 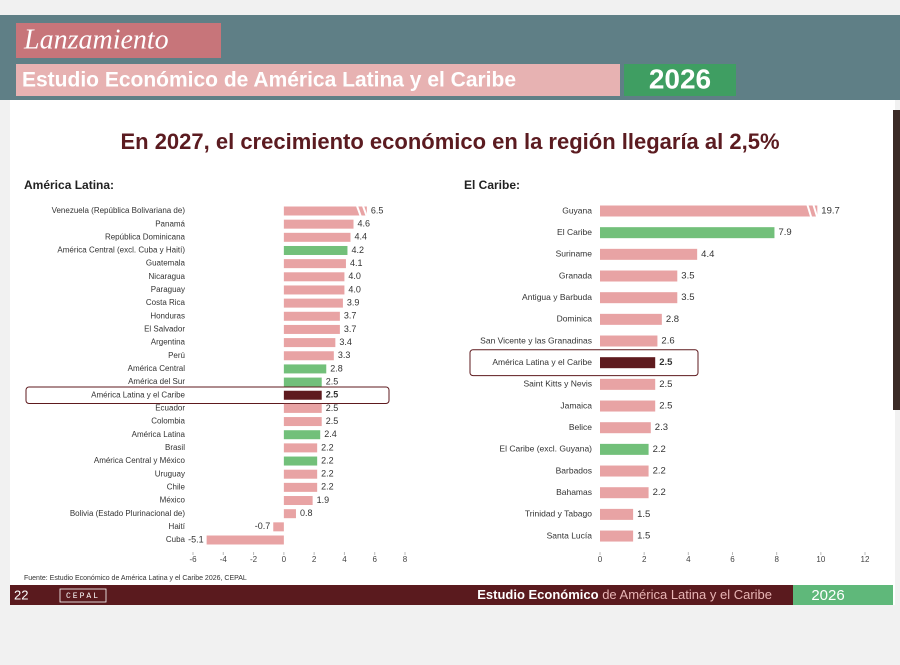 I want to click on category-label: Costa Rica, so click(x=166, y=302).